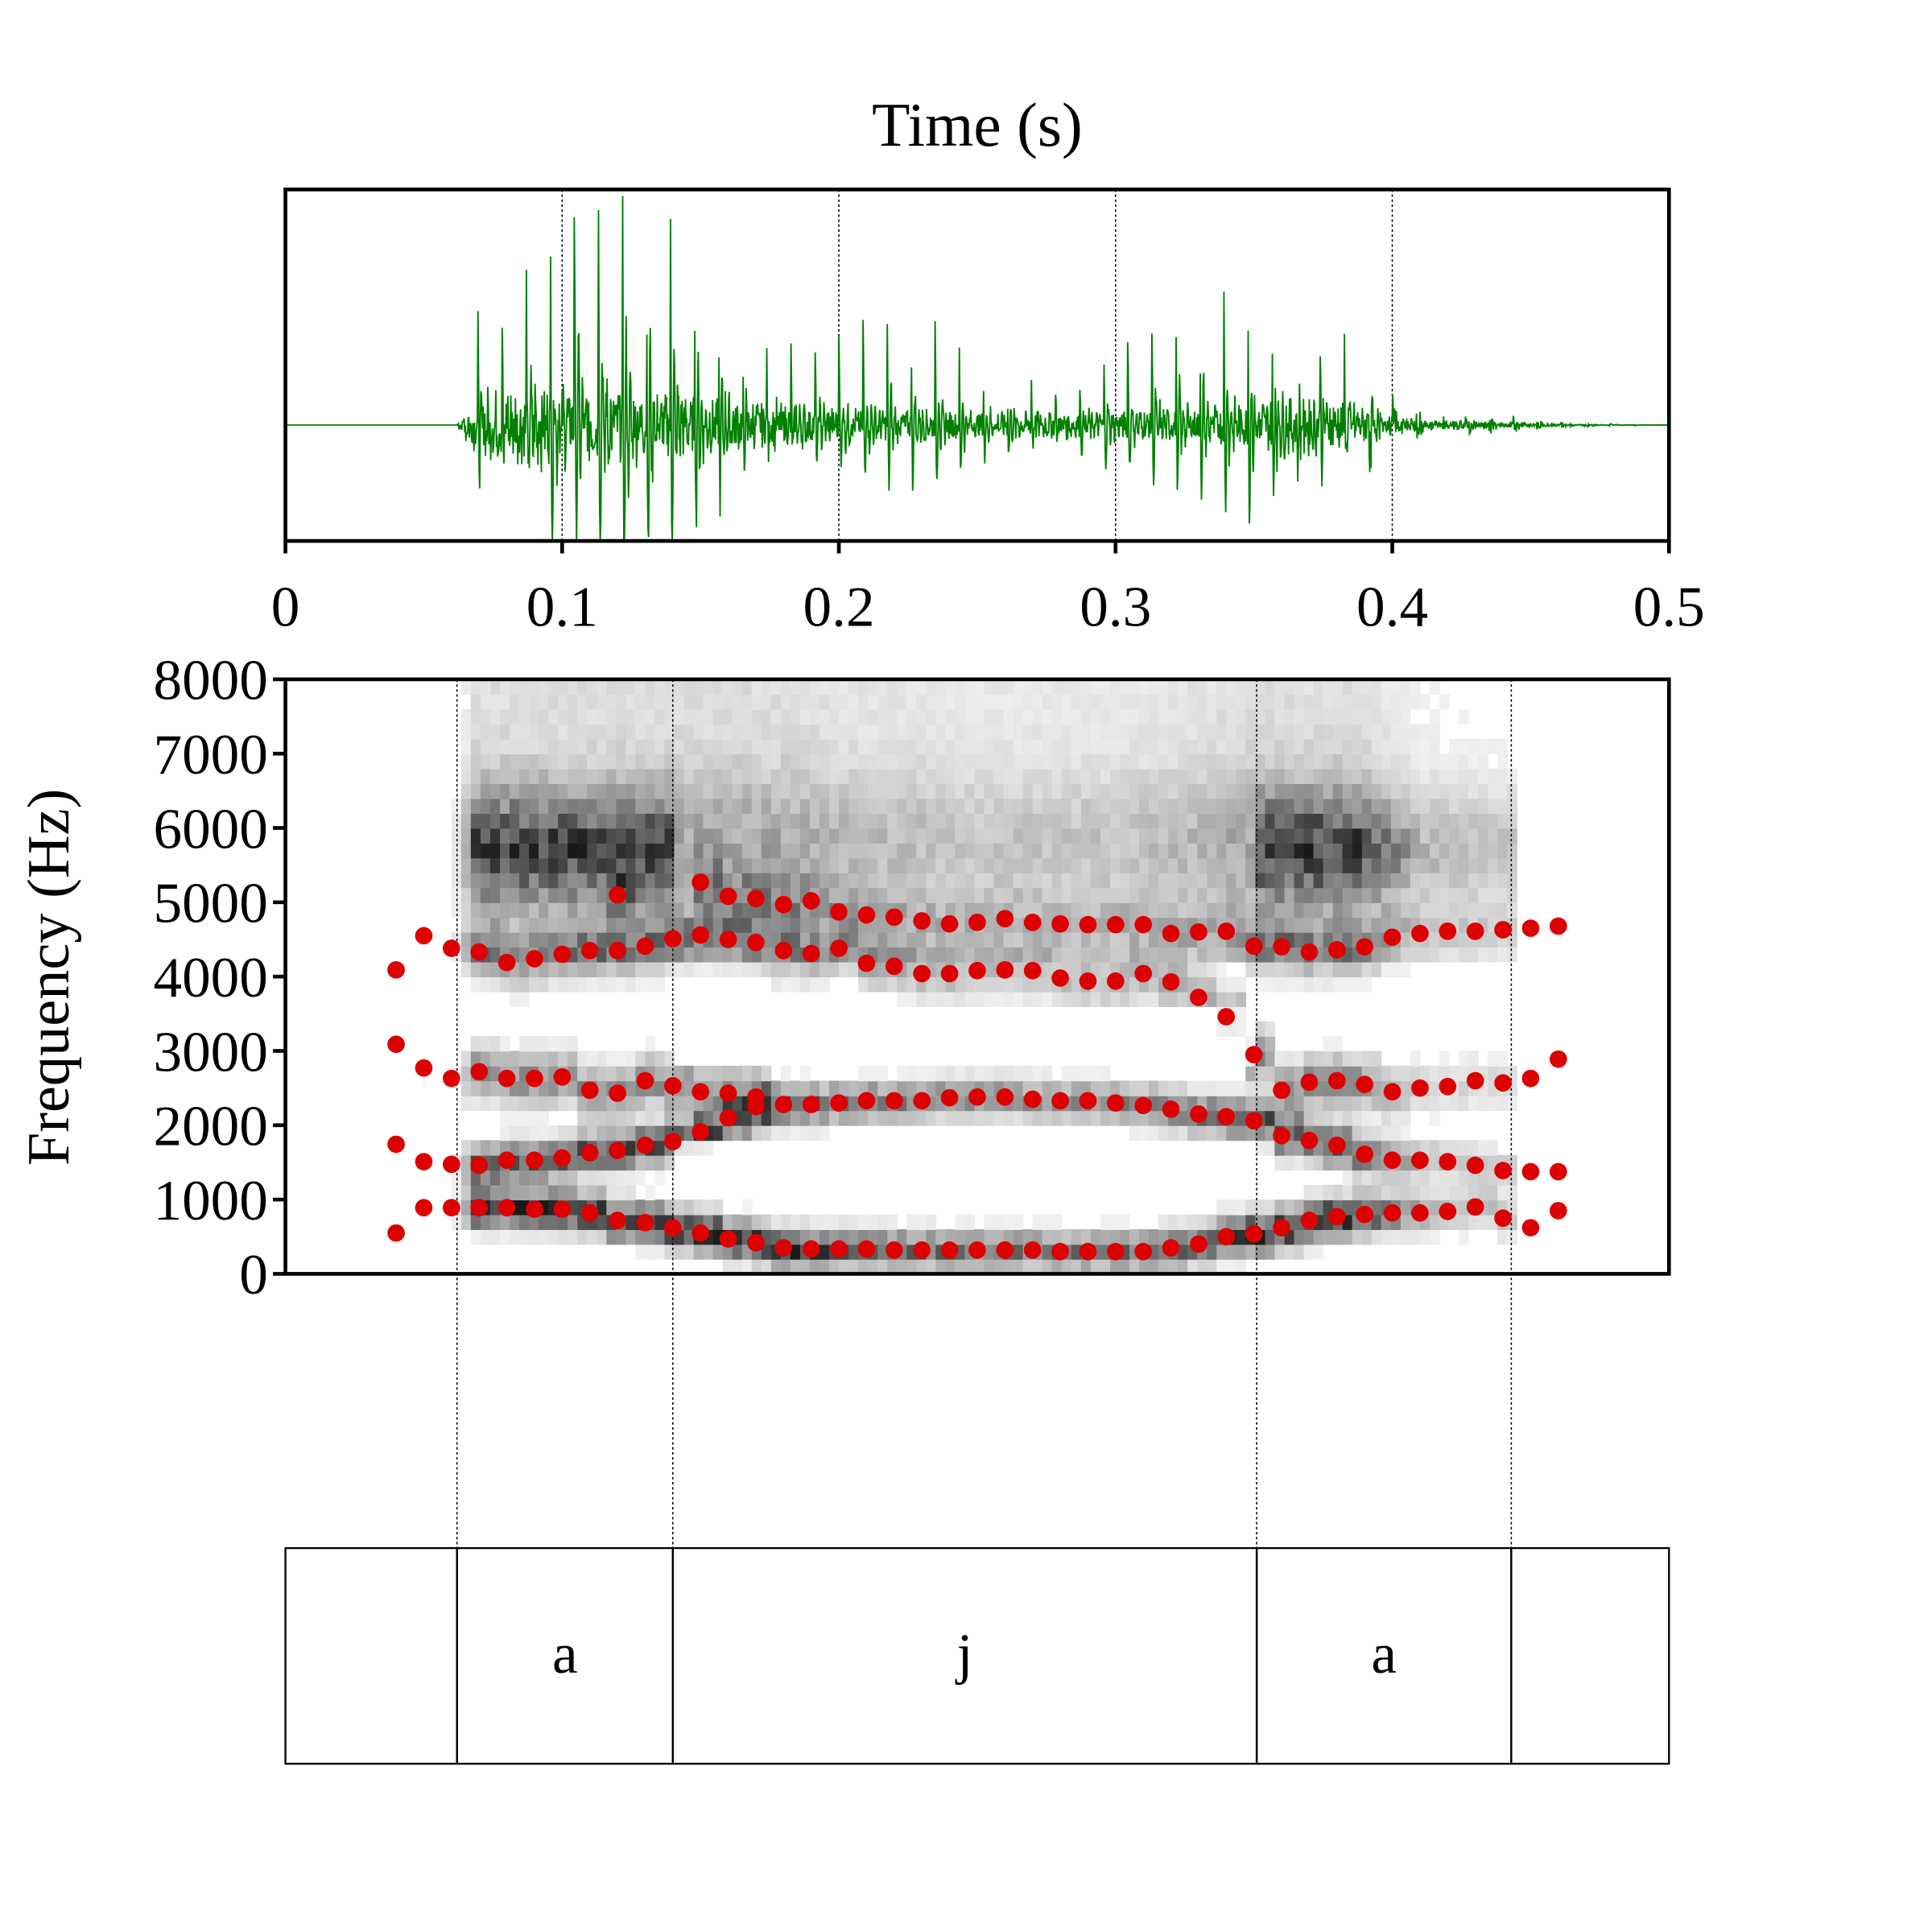 This screenshot has height=1932, width=1932. Describe the element at coordinates (1254, 946) in the screenshot. I see `formant-point-f4` at that location.